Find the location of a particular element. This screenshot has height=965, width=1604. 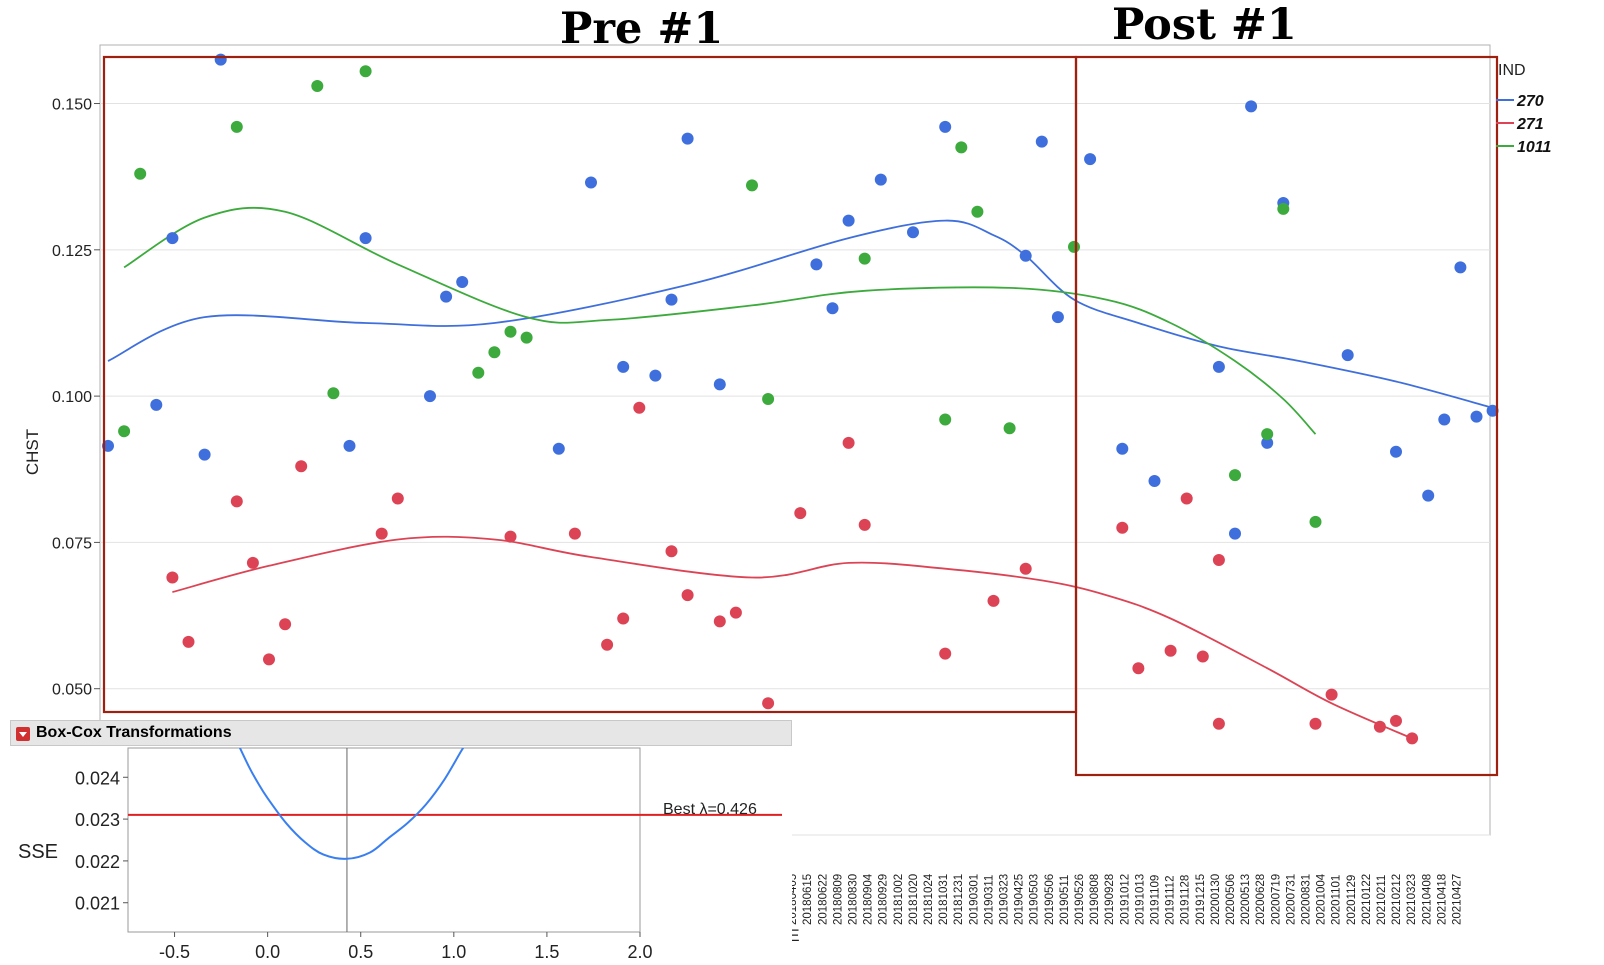

x-tick-label: 20180904 is located at coordinates (869, 899).